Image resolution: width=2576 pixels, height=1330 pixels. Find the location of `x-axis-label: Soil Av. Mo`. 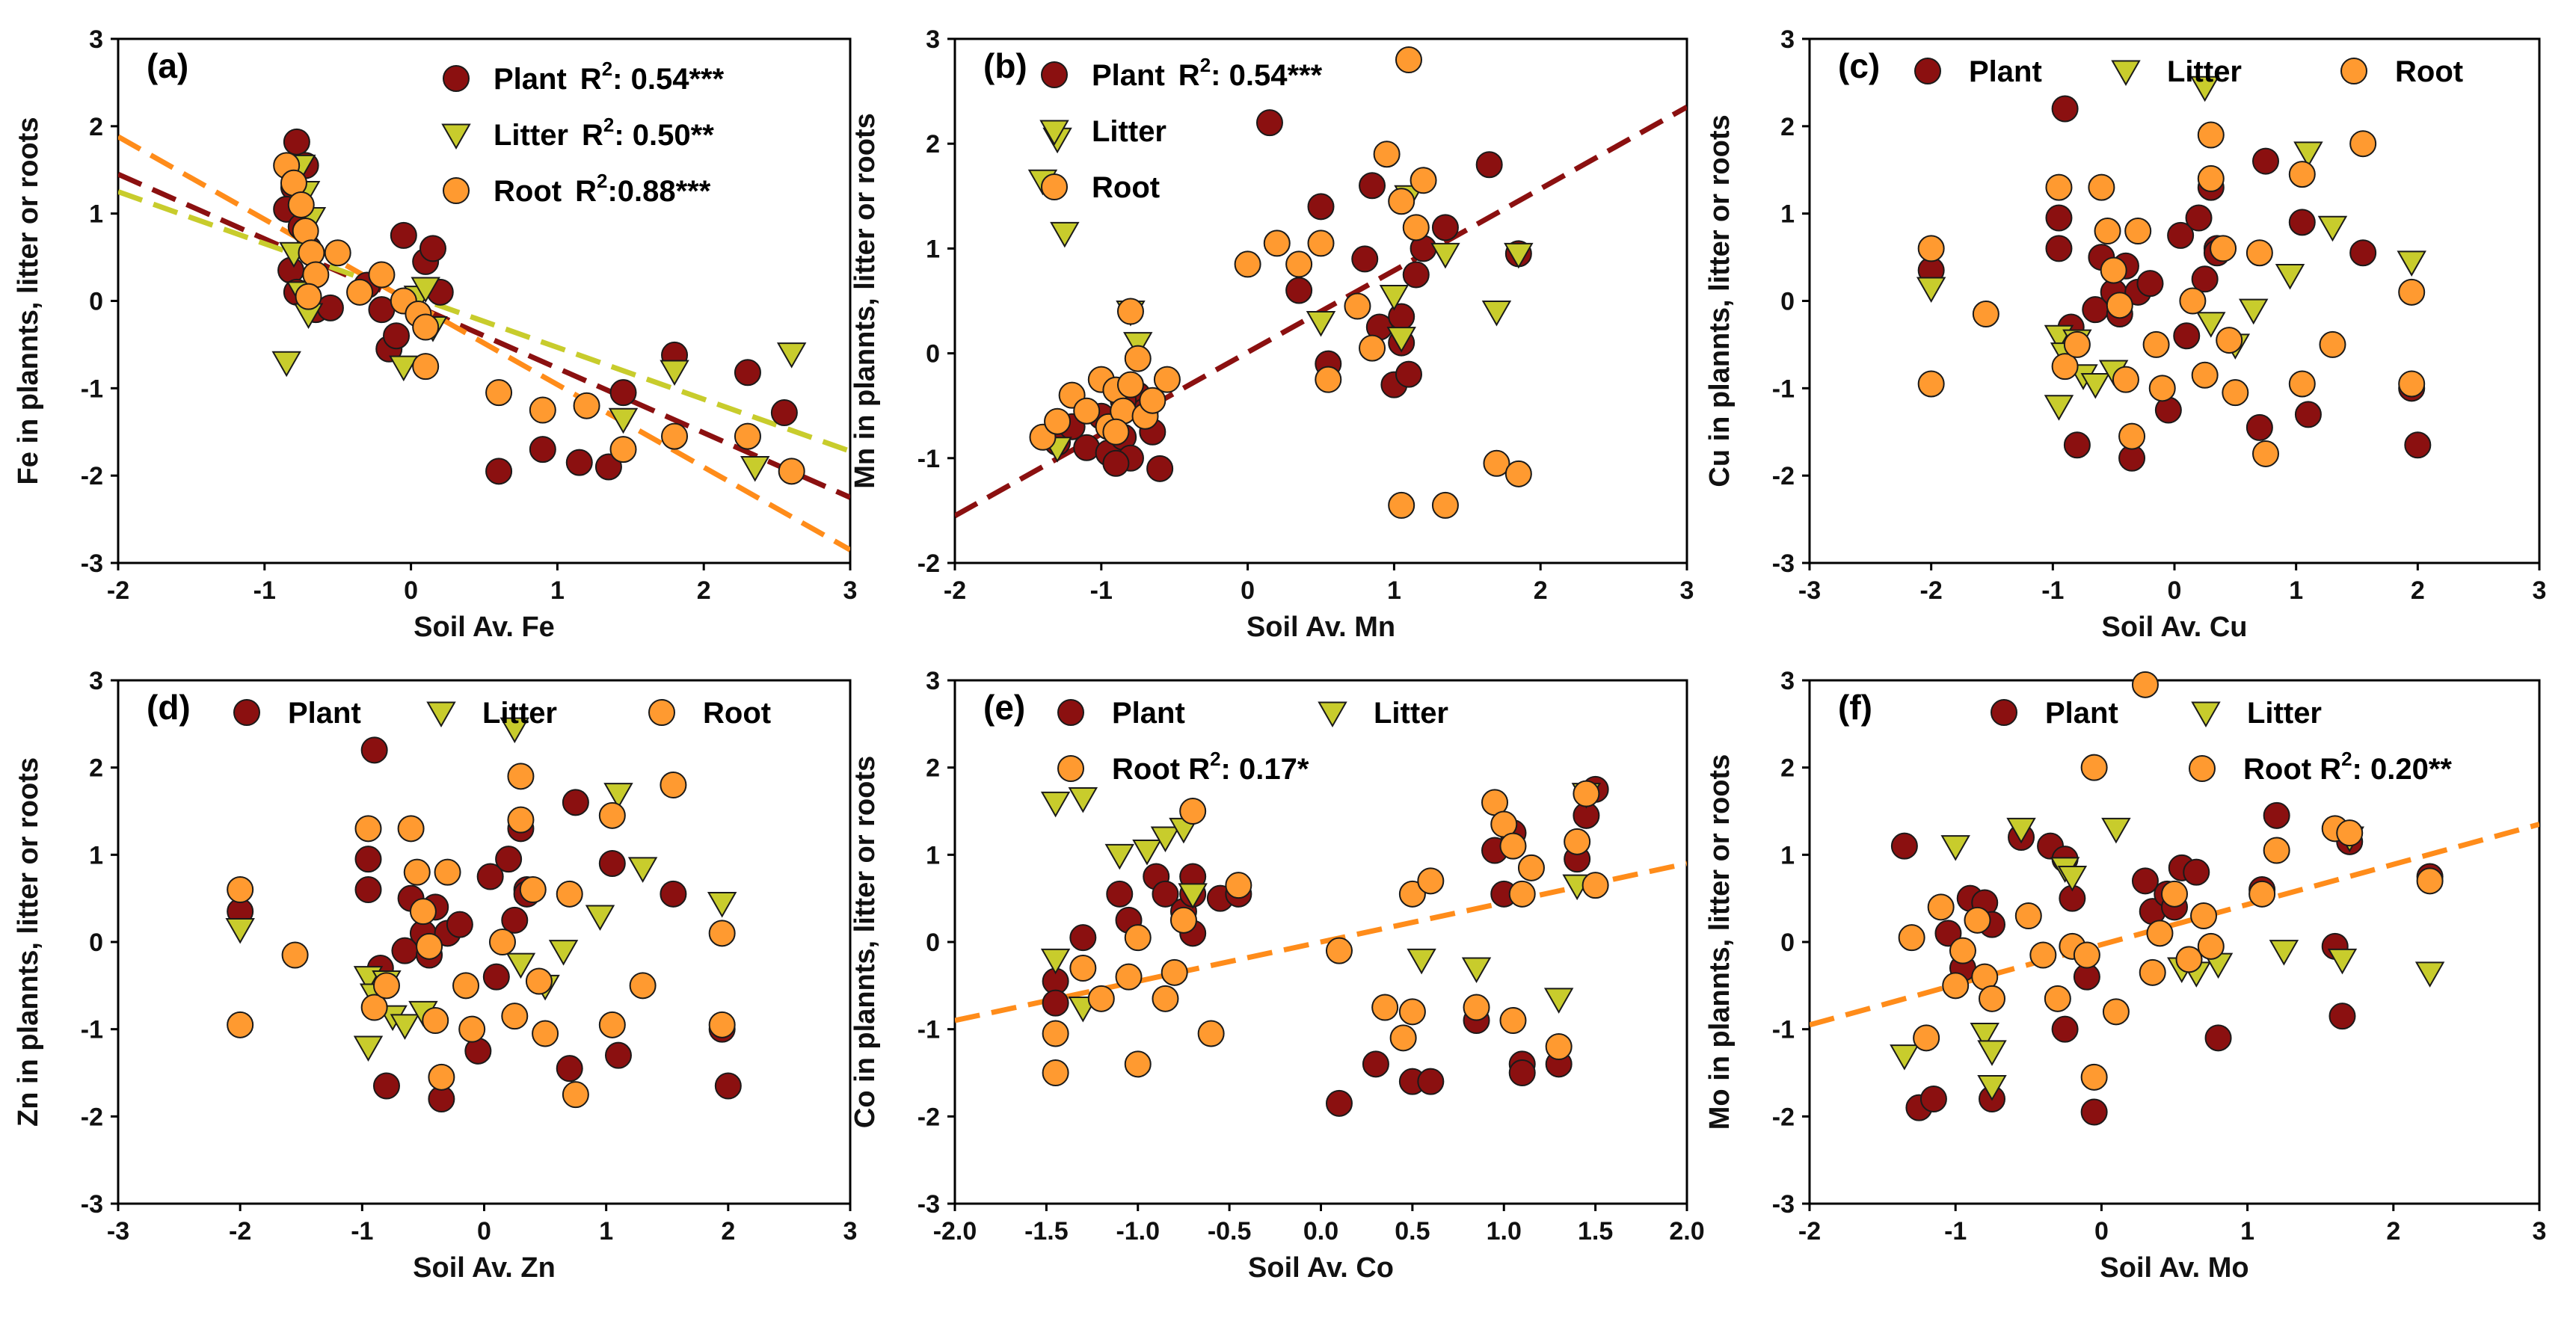

x-axis-label: Soil Av. Mo is located at coordinates (2174, 1268).